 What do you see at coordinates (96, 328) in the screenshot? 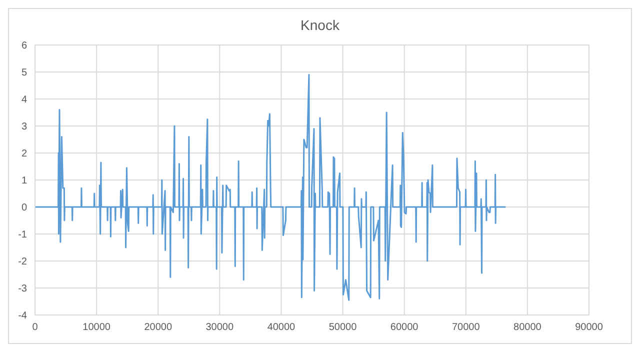
I see `x-tick-label: 10000` at bounding box center [96, 328].